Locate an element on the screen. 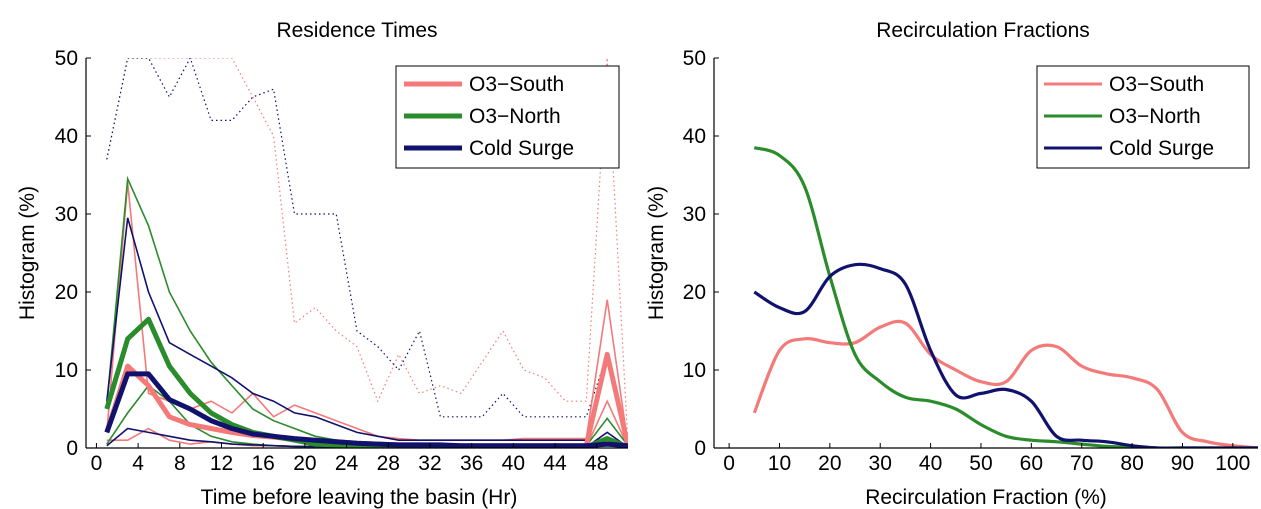  legend-residence-times: O3−South O3−North Cold Surge is located at coordinates (507, 117).